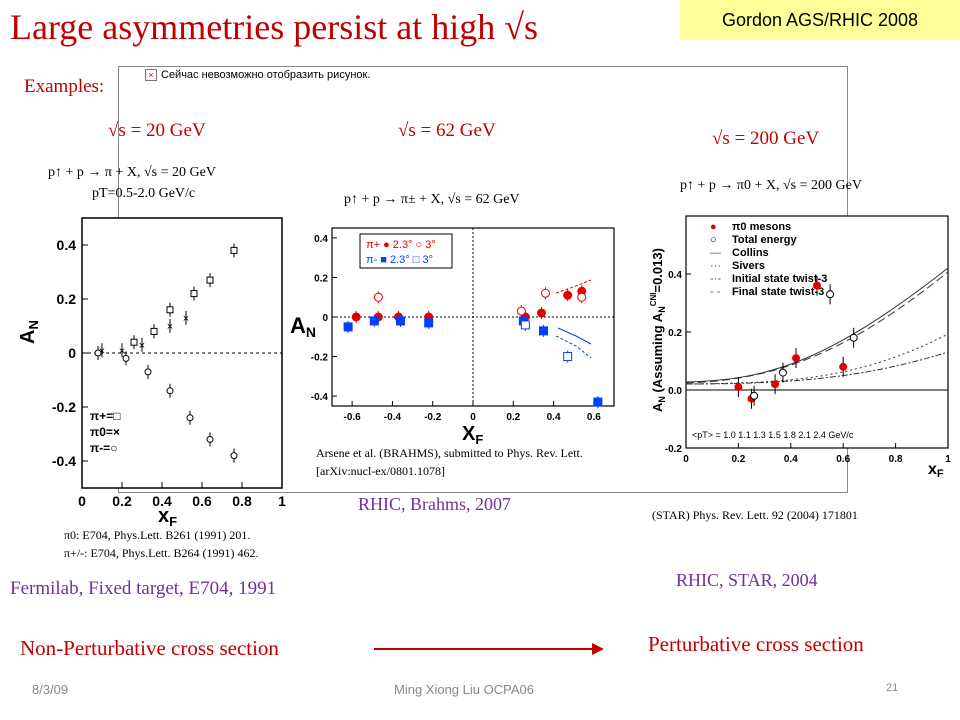 This screenshot has width=960, height=720. Describe the element at coordinates (325, 318) in the screenshot. I see `brahms-ytick-label: 0` at that location.